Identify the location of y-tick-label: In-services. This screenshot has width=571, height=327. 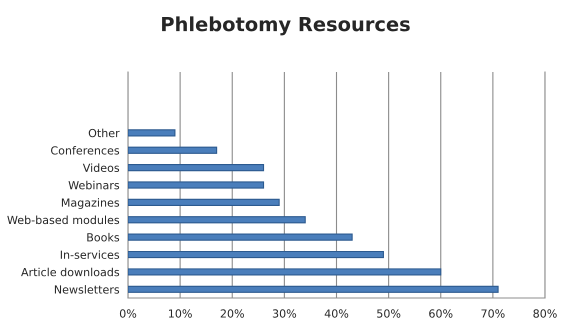
(90, 254).